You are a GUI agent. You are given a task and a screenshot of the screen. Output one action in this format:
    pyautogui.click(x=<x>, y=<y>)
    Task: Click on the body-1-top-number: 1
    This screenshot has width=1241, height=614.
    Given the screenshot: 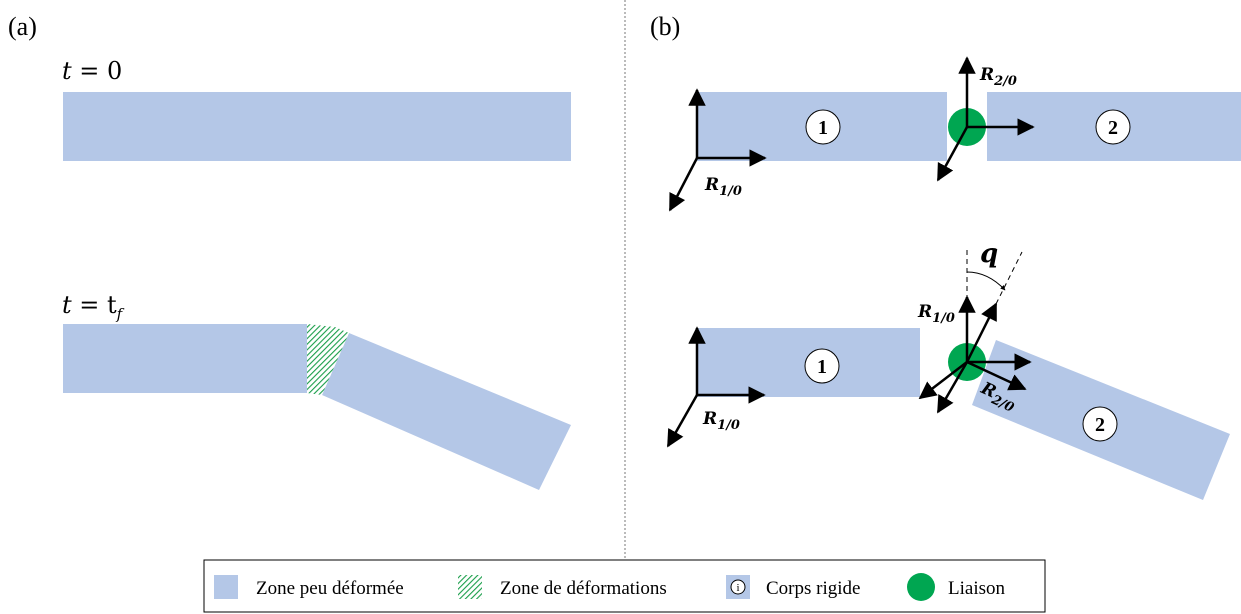 What is the action you would take?
    pyautogui.click(x=823, y=128)
    